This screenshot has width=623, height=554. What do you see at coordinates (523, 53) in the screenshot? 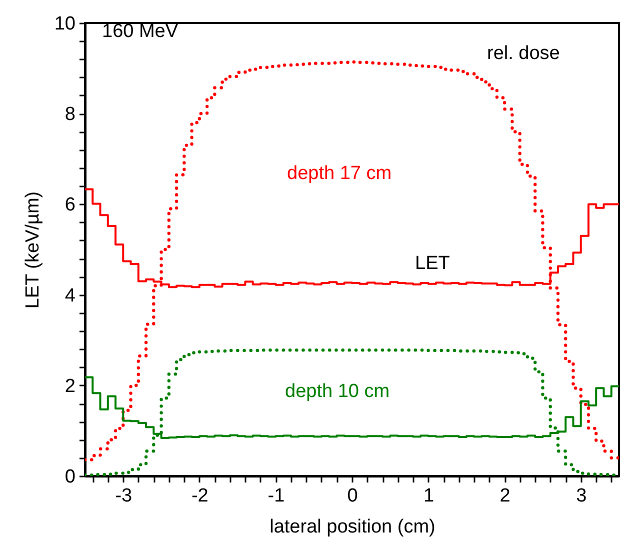
I see `annotation: rel. dose` at bounding box center [523, 53].